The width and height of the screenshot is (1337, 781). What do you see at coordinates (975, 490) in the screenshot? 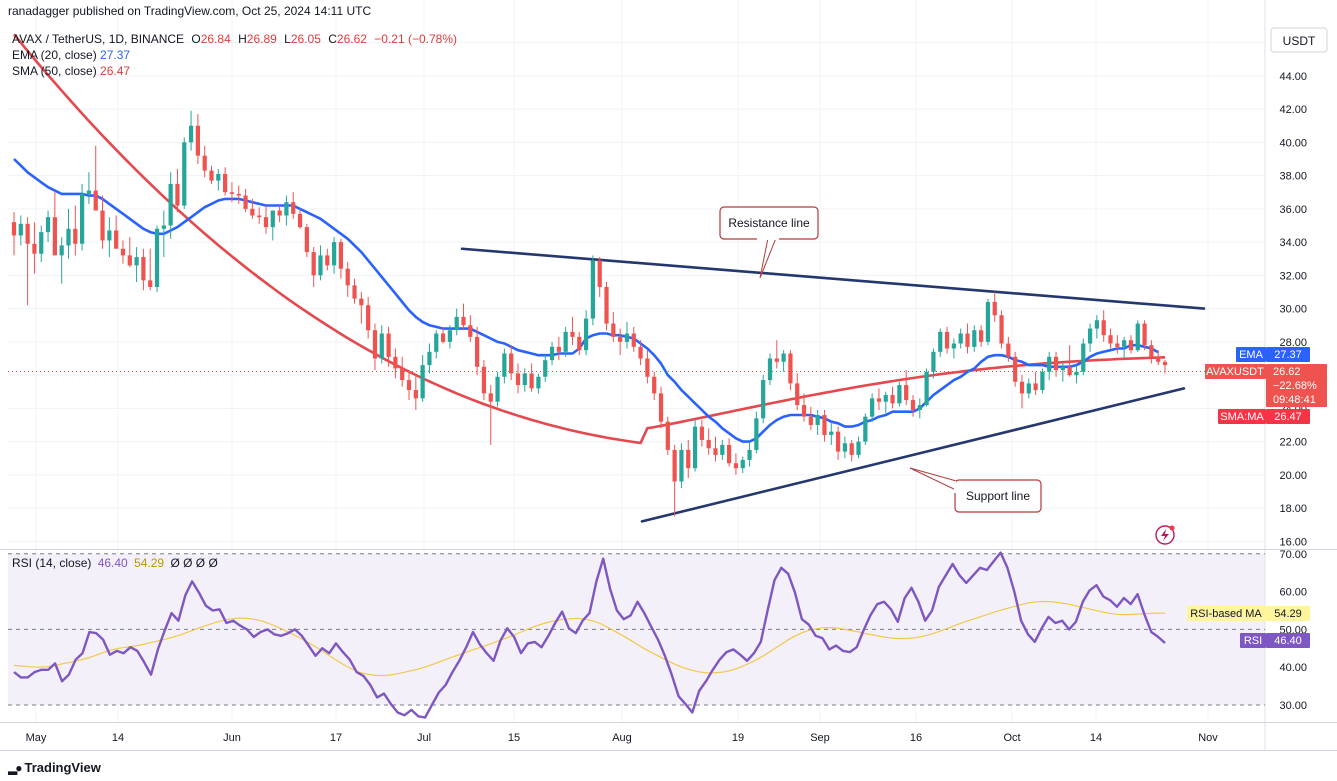
I see `support-annotation: Support line` at bounding box center [975, 490].